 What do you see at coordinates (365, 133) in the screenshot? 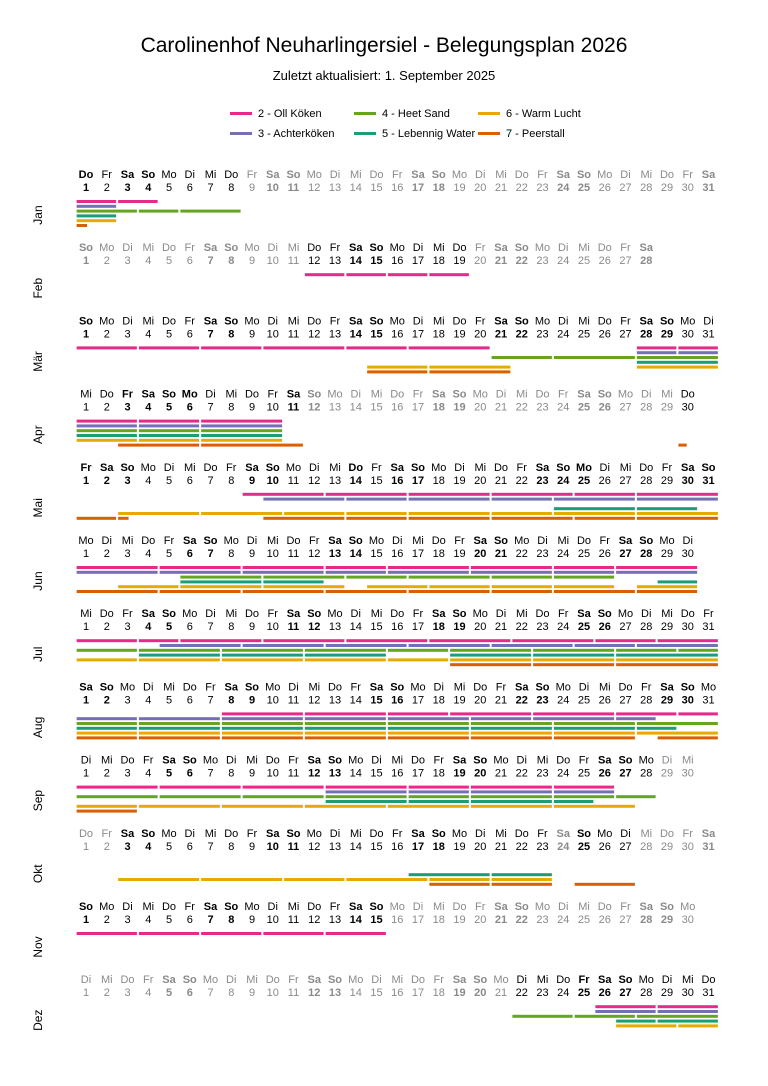
I see `legend-swatch` at bounding box center [365, 133].